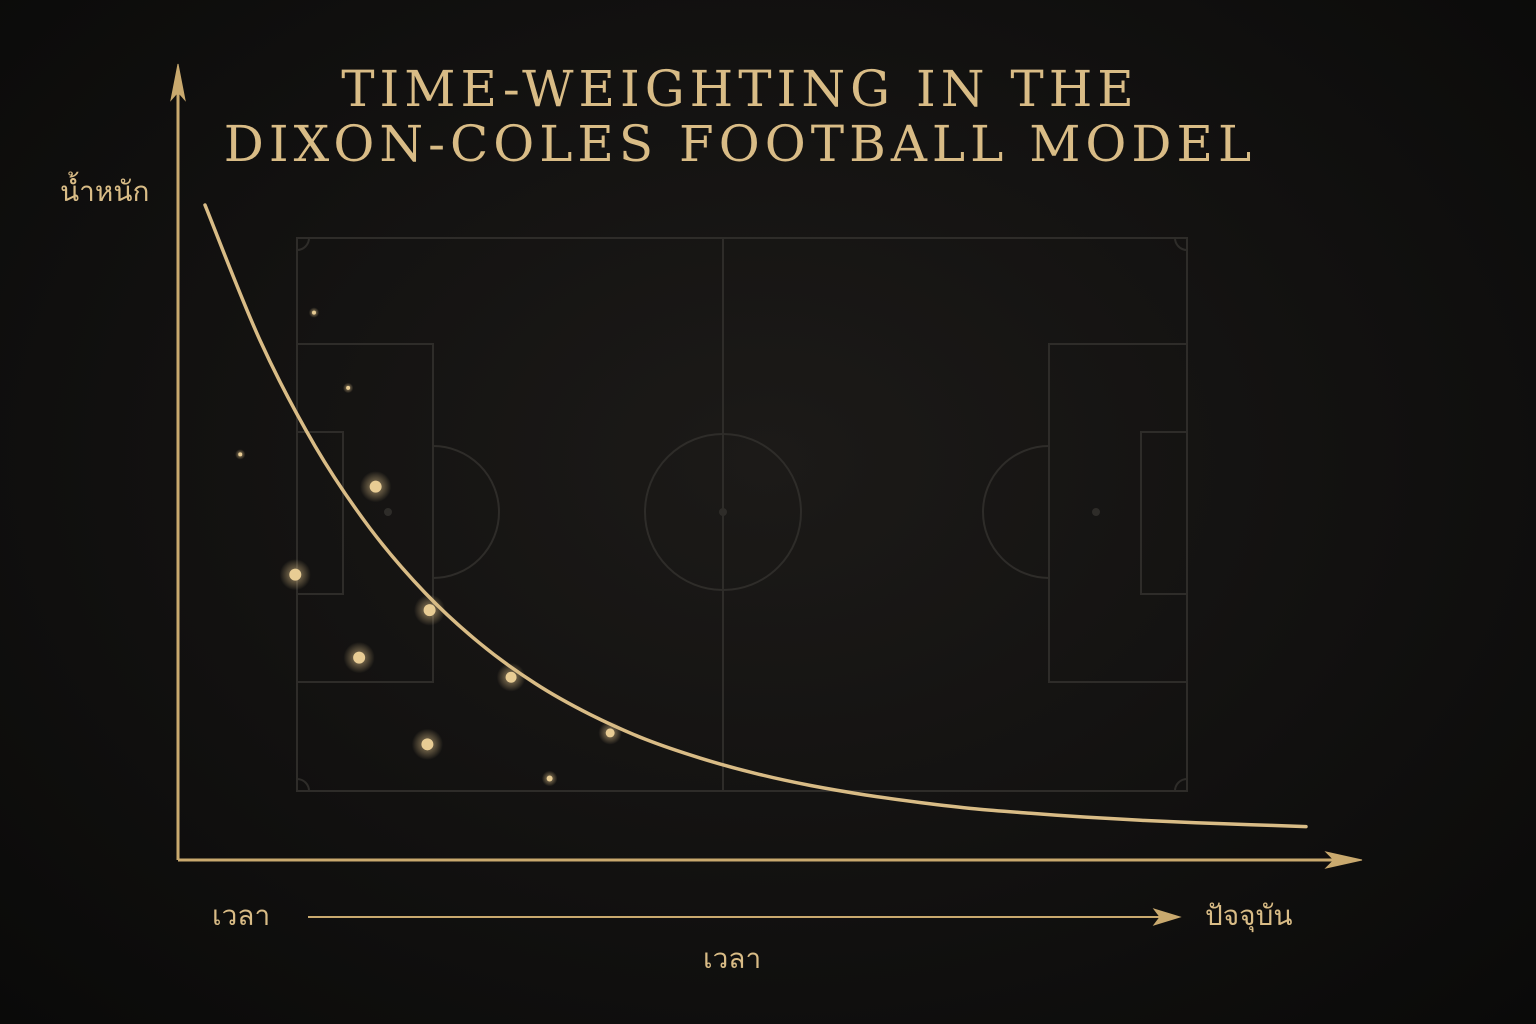 Image resolution: width=1536 pixels, height=1024 pixels. I want to click on x-axis-label: เวลา, so click(732, 958).